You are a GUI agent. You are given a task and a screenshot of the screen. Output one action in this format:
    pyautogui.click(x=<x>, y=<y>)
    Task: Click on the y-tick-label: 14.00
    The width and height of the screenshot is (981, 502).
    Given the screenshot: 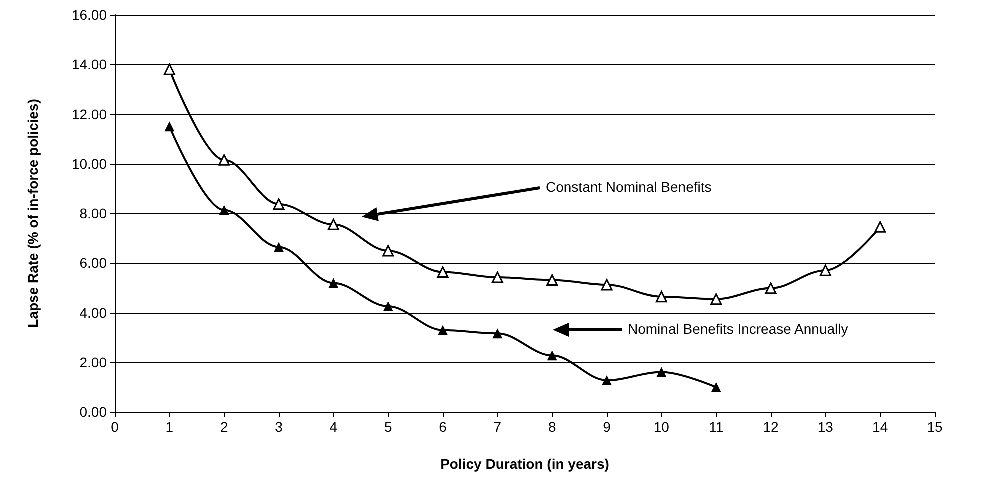 What is the action you would take?
    pyautogui.click(x=90, y=64)
    